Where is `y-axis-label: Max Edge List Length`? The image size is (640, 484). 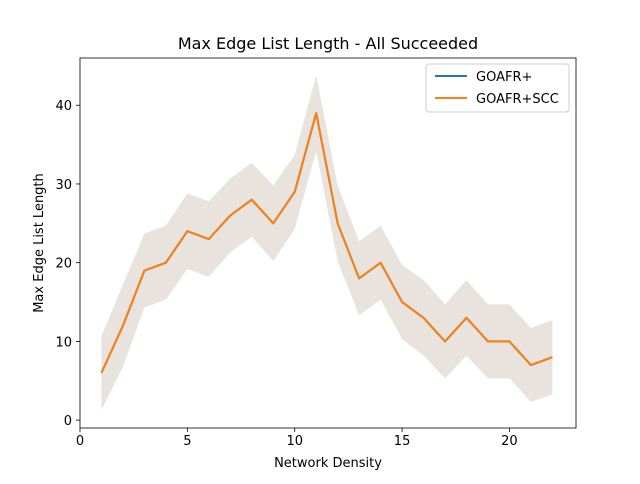
y-axis-label: Max Edge List Length is located at coordinates (39, 243).